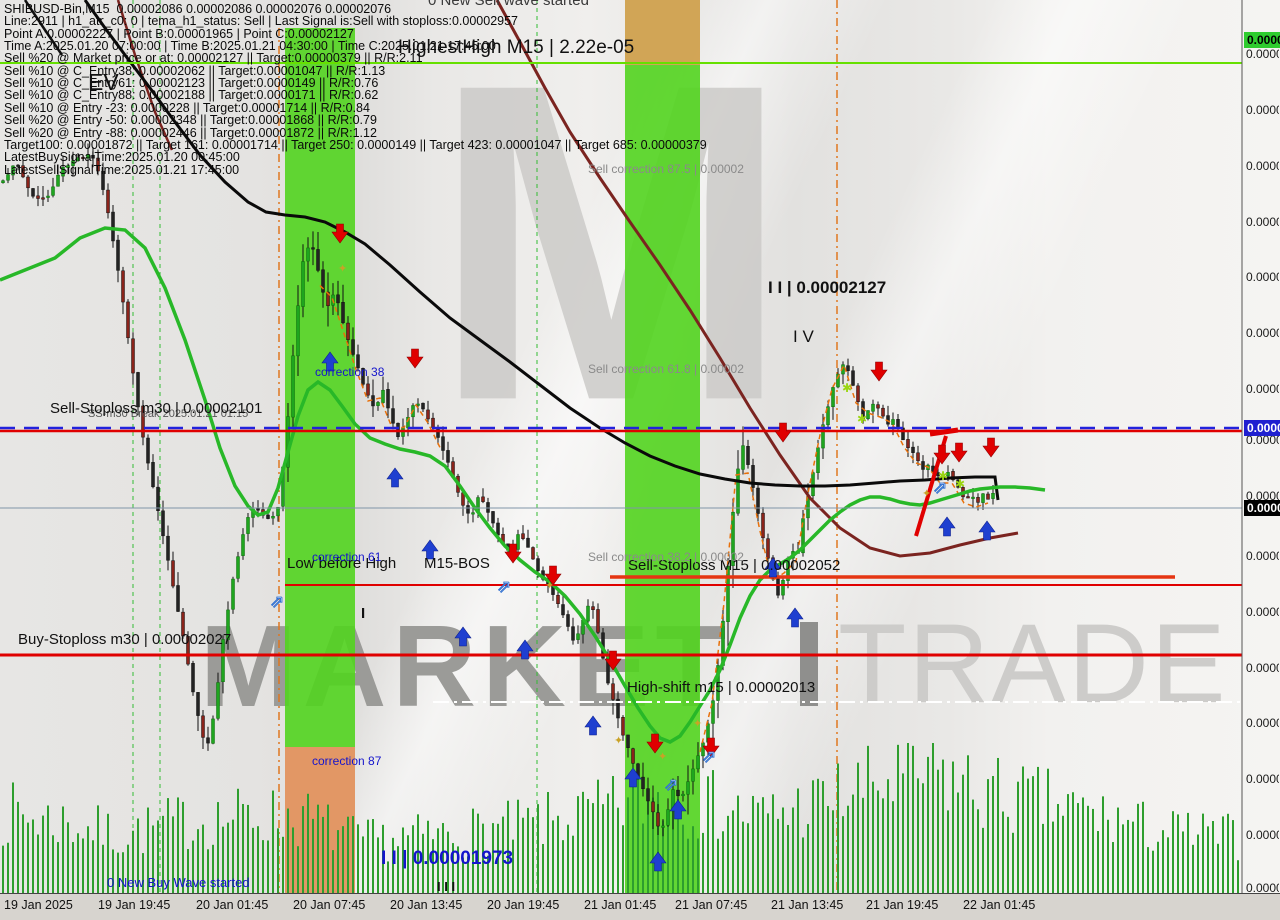  Describe the element at coordinates (426, 905) in the screenshot. I see `time-label: 20 Jan 13:45` at that location.